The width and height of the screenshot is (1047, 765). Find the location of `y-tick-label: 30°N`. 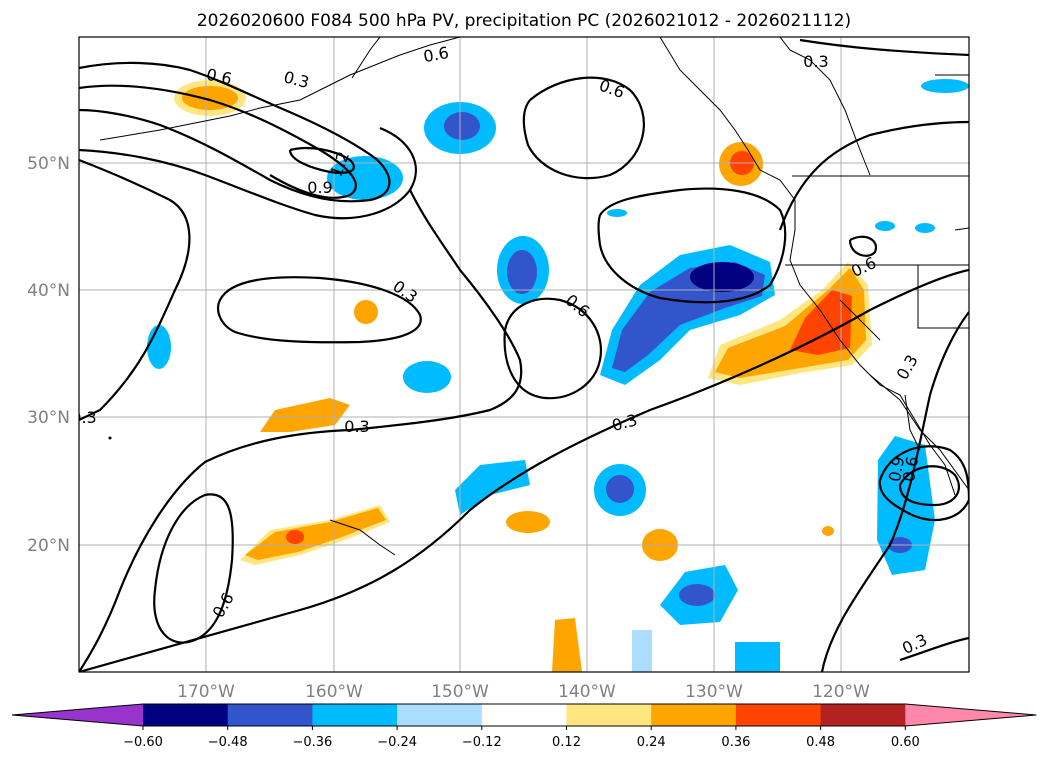

y-tick-label: 30°N is located at coordinates (48, 418).